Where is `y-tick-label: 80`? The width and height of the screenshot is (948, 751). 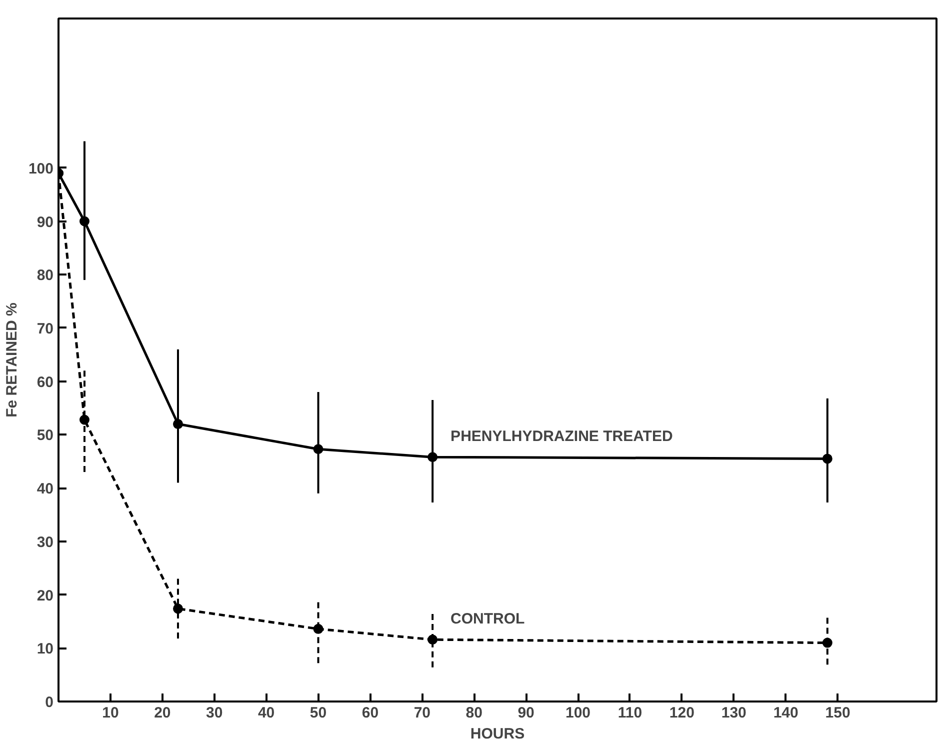 y-tick-label: 80 is located at coordinates (45, 275).